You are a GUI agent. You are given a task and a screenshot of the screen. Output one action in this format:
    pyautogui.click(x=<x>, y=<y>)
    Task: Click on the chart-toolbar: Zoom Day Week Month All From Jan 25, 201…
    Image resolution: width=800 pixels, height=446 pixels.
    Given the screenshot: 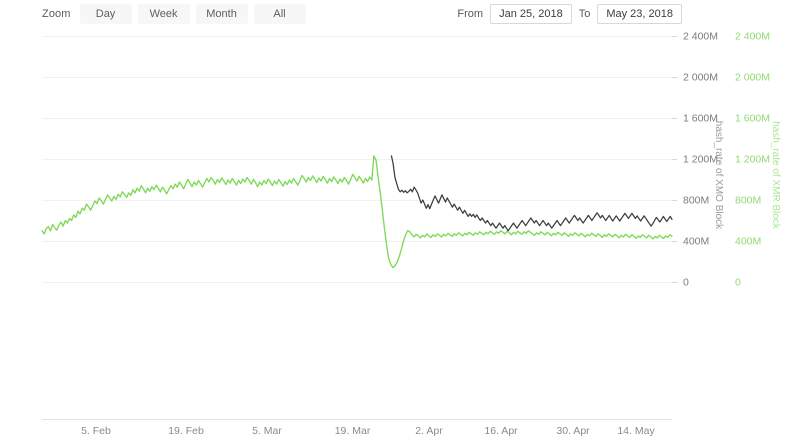 What is the action you would take?
    pyautogui.click(x=400, y=15)
    